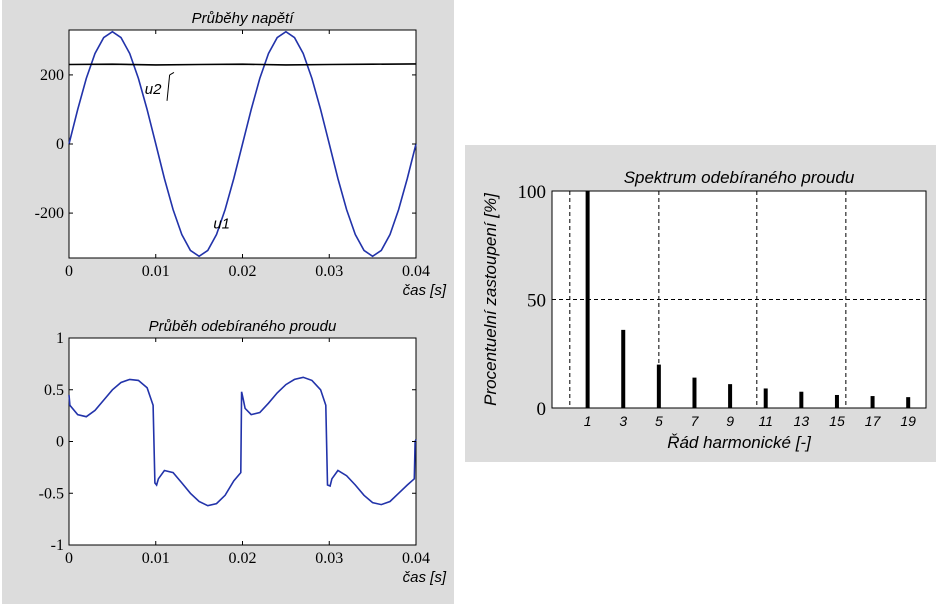 The height and width of the screenshot is (604, 936). What do you see at coordinates (536, 301) in the screenshot?
I see `spectrum-ytick-label: 50` at bounding box center [536, 301].